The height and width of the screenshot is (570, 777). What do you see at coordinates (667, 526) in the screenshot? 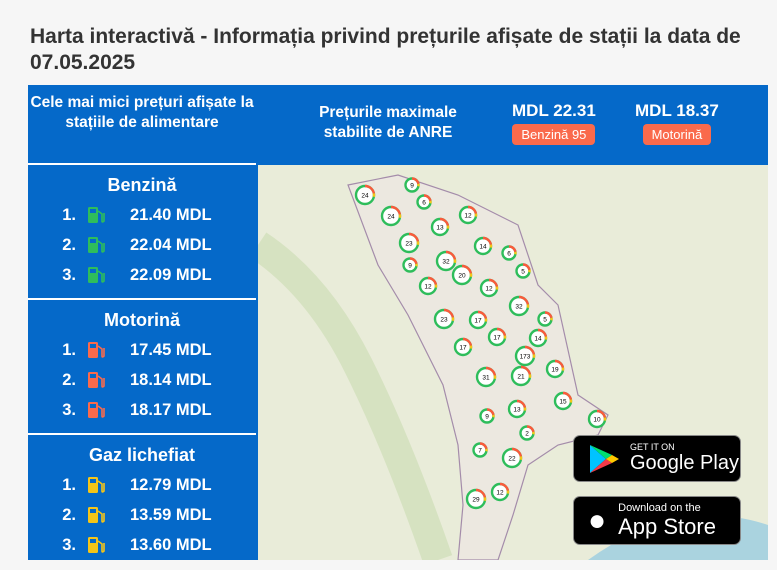
I see `apple-big-text: App Store` at bounding box center [667, 526].